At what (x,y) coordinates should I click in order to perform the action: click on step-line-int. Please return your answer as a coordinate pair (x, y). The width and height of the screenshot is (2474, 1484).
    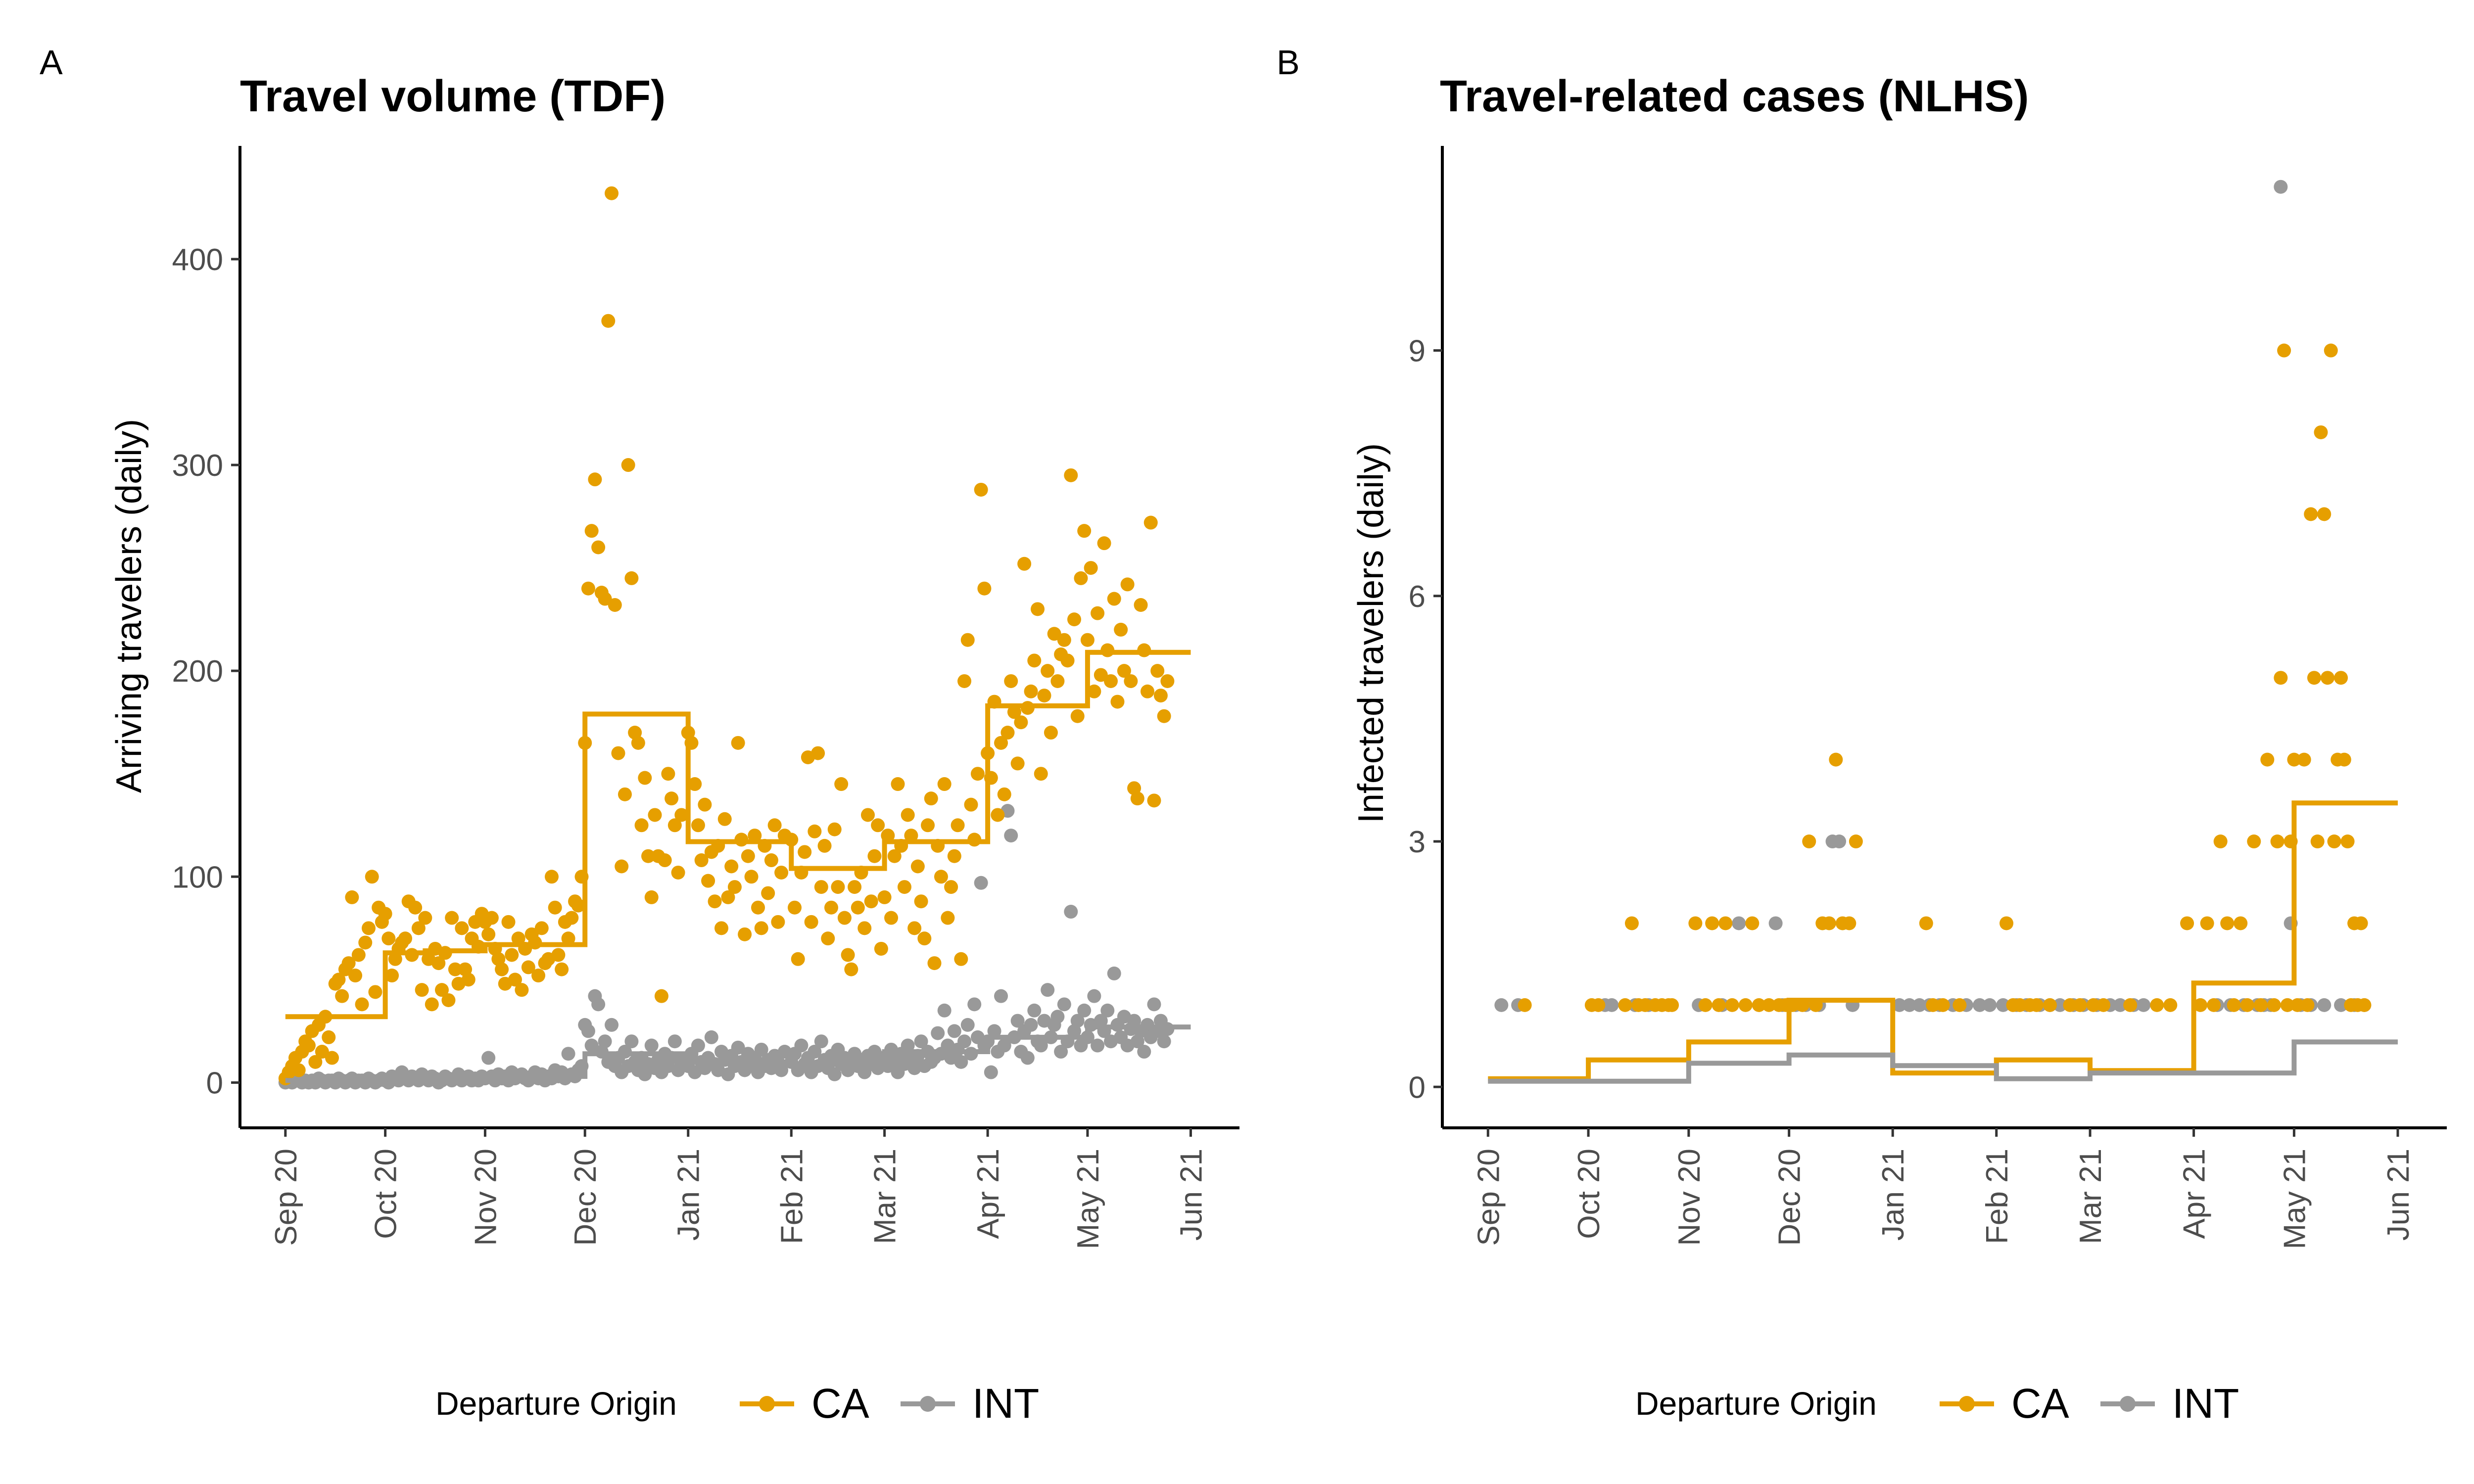
    Looking at the image, I should click on (1943, 1061).